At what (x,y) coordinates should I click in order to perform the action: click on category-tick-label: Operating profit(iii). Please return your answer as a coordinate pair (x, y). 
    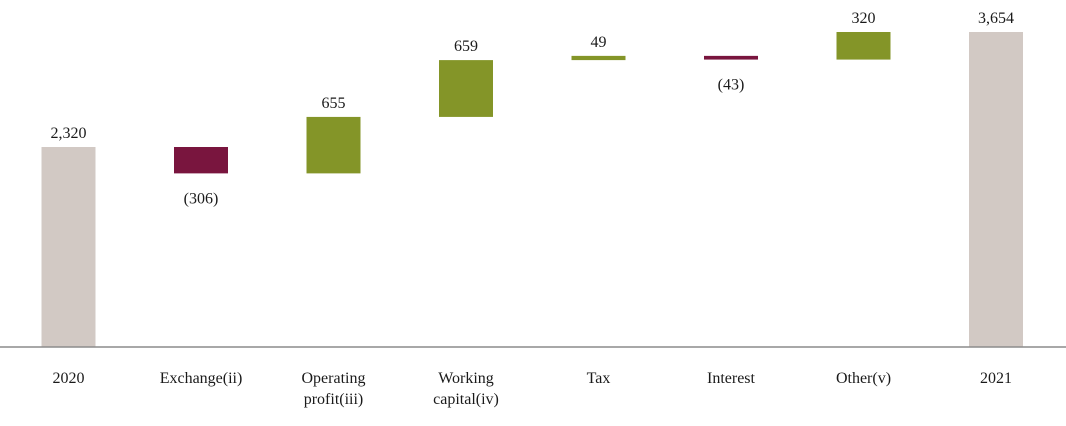
    Looking at the image, I should click on (334, 389).